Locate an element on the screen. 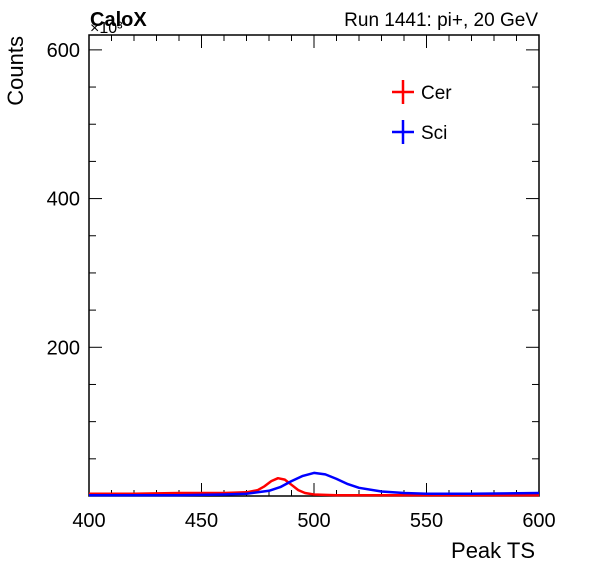  series-layer is located at coordinates (314, 484).